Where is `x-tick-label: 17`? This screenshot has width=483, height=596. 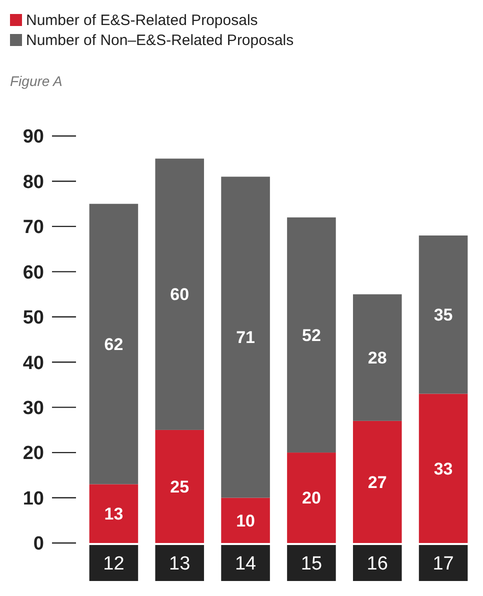 x-tick-label: 17 is located at coordinates (443, 564).